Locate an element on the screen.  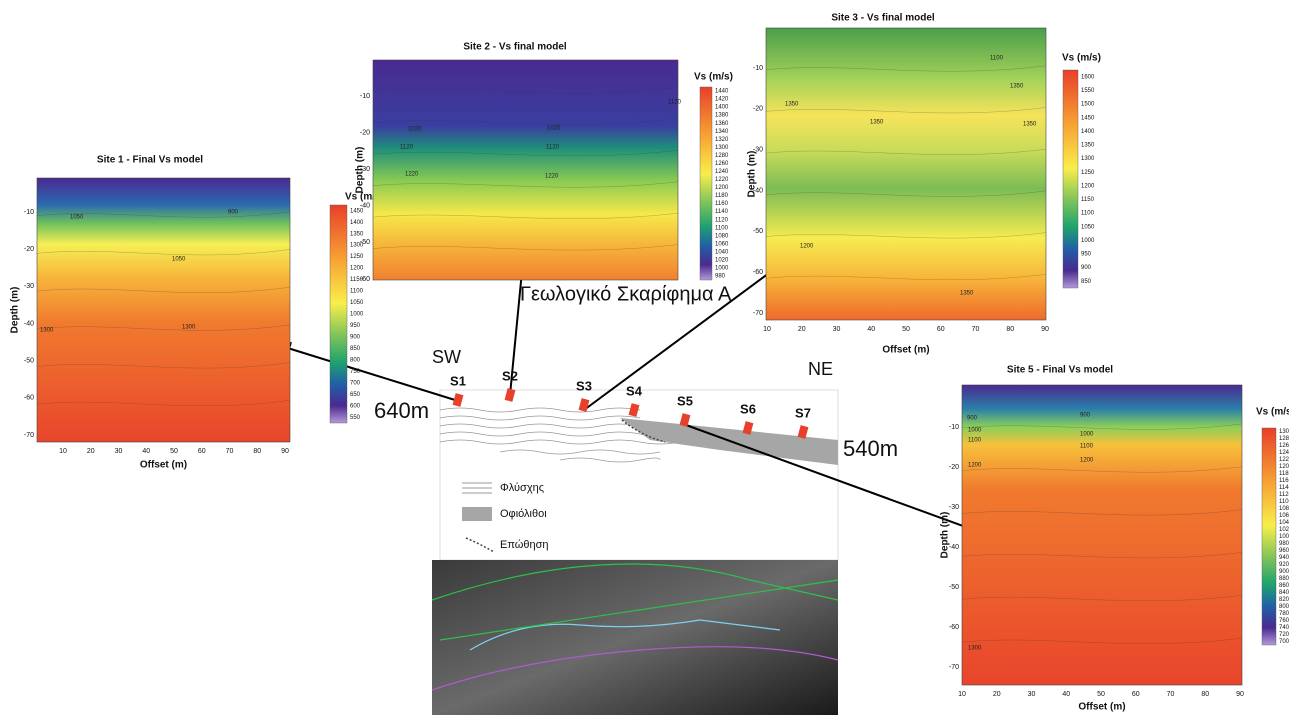
colorbar-tick-label: 1420 is located at coordinates (722, 100).